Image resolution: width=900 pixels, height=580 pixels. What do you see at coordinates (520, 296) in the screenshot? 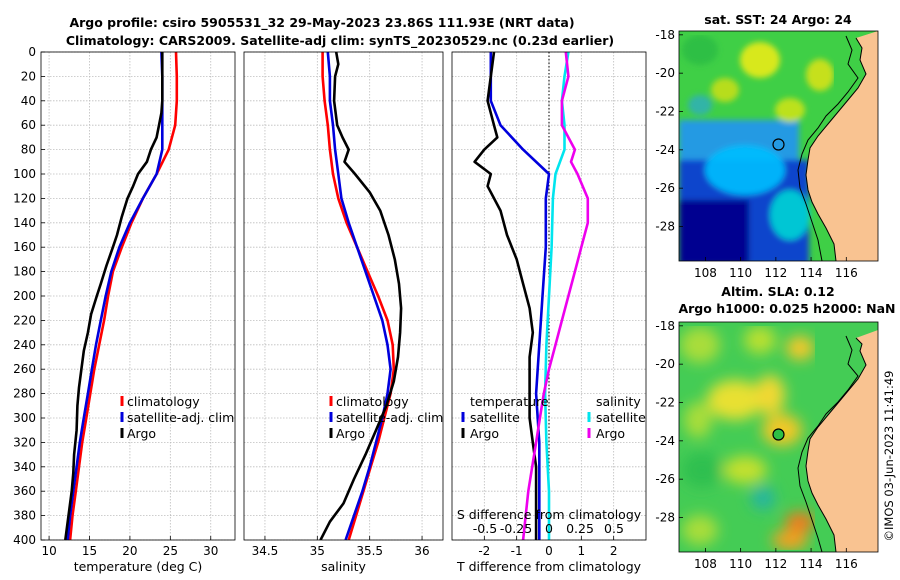
I see `differences-line-temperature-satellite` at bounding box center [520, 296].